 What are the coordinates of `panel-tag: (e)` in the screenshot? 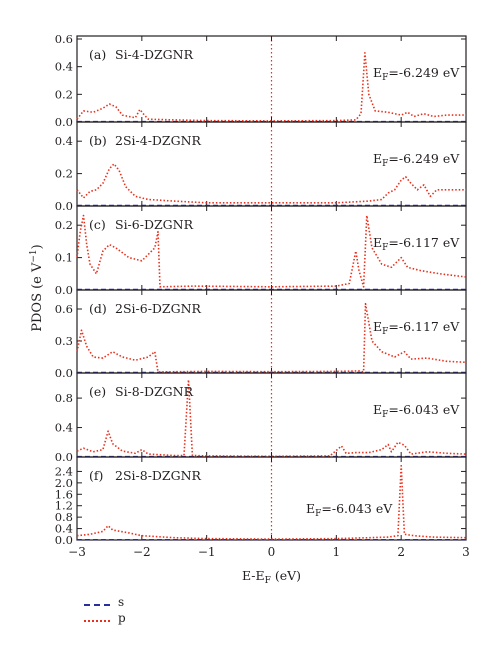 It's located at (97, 391).